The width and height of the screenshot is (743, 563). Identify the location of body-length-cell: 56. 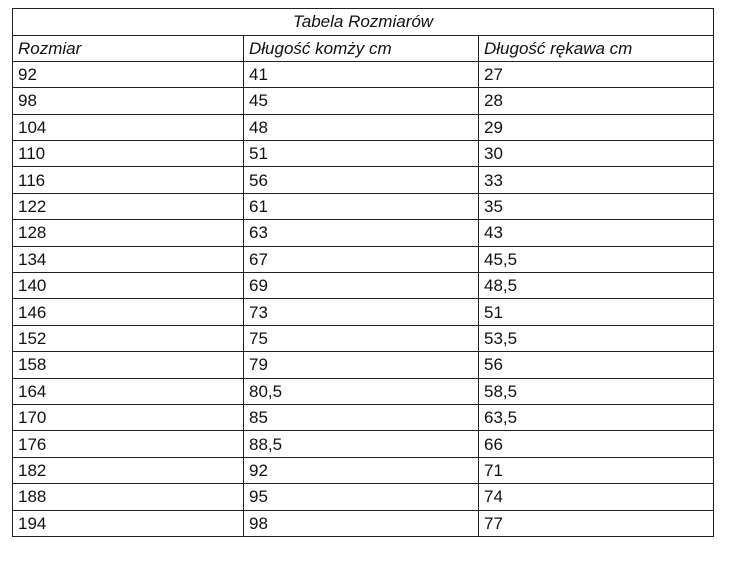
(361, 180).